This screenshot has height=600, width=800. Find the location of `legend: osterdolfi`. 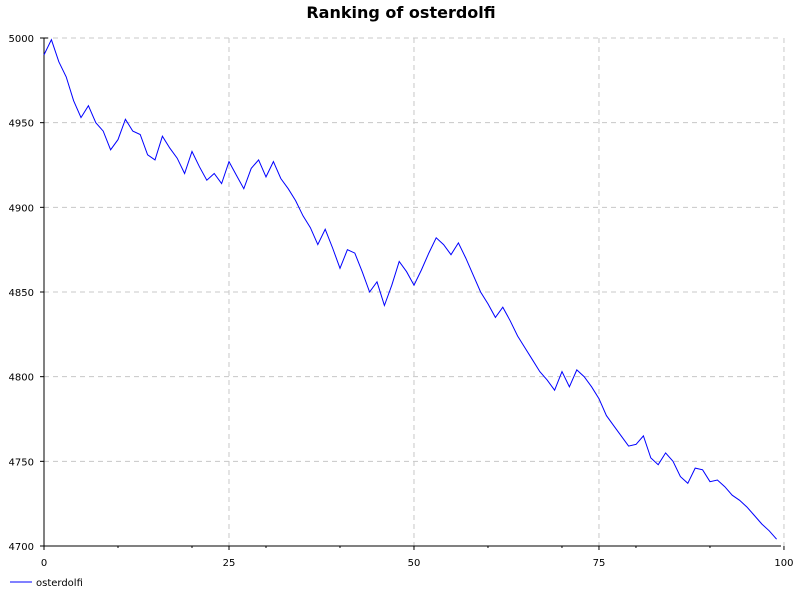

legend: osterdolfi is located at coordinates (46, 583).